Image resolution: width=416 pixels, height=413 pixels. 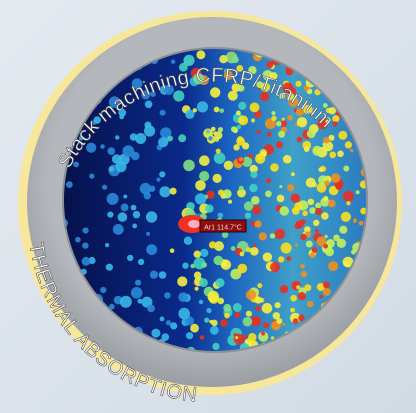 I want to click on hotspot-core, so click(x=194, y=224).